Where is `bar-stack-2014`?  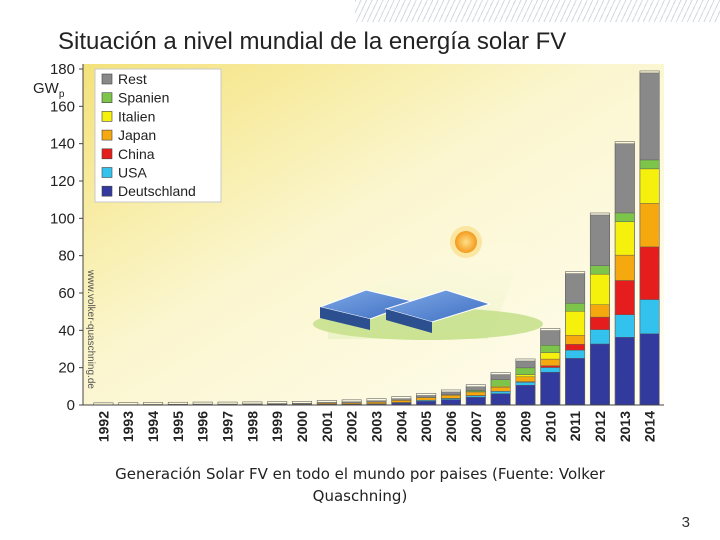
bar-stack-2014 is located at coordinates (649, 238).